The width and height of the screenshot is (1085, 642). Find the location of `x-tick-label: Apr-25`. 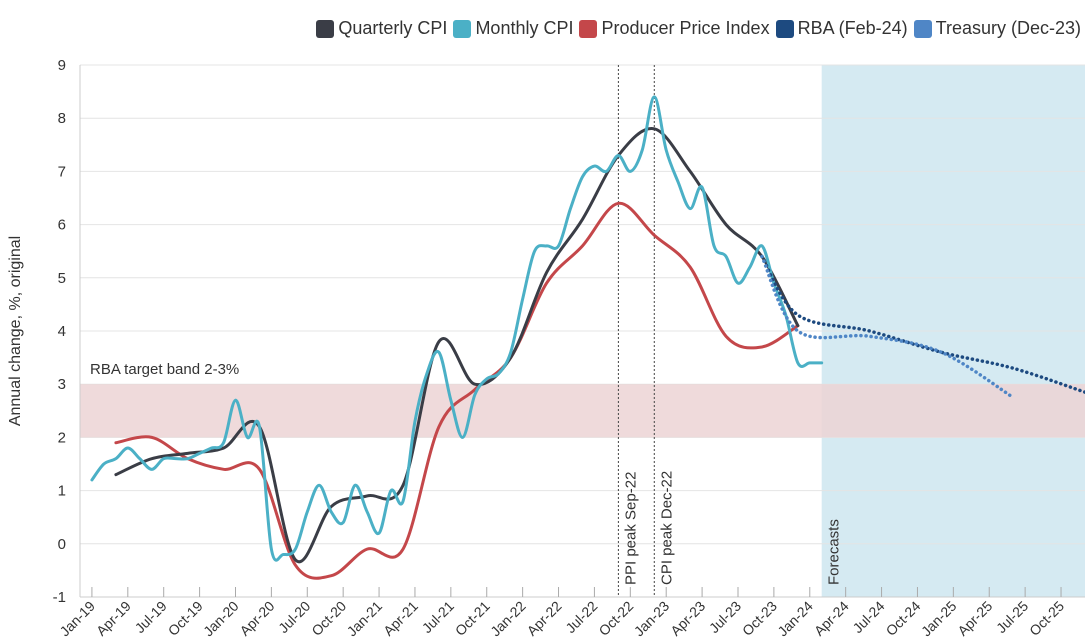

x-tick-label: Apr-25 is located at coordinates (974, 618).